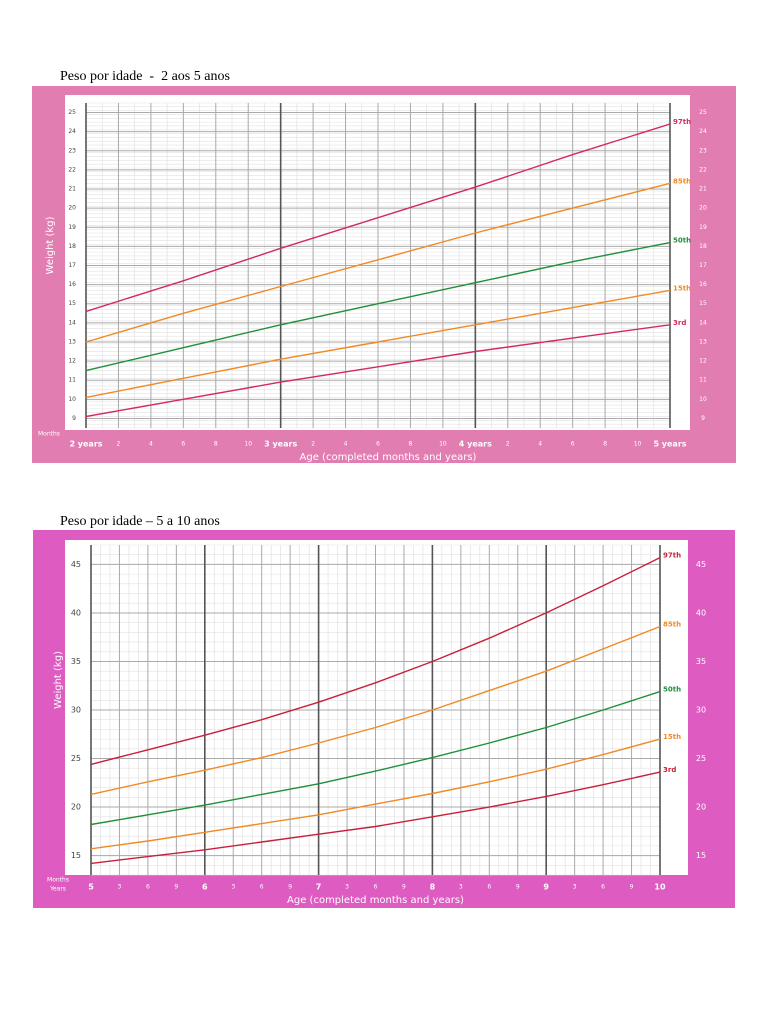 This screenshot has height=1024, width=768. I want to click on y-tick-label: 22, so click(72, 169).